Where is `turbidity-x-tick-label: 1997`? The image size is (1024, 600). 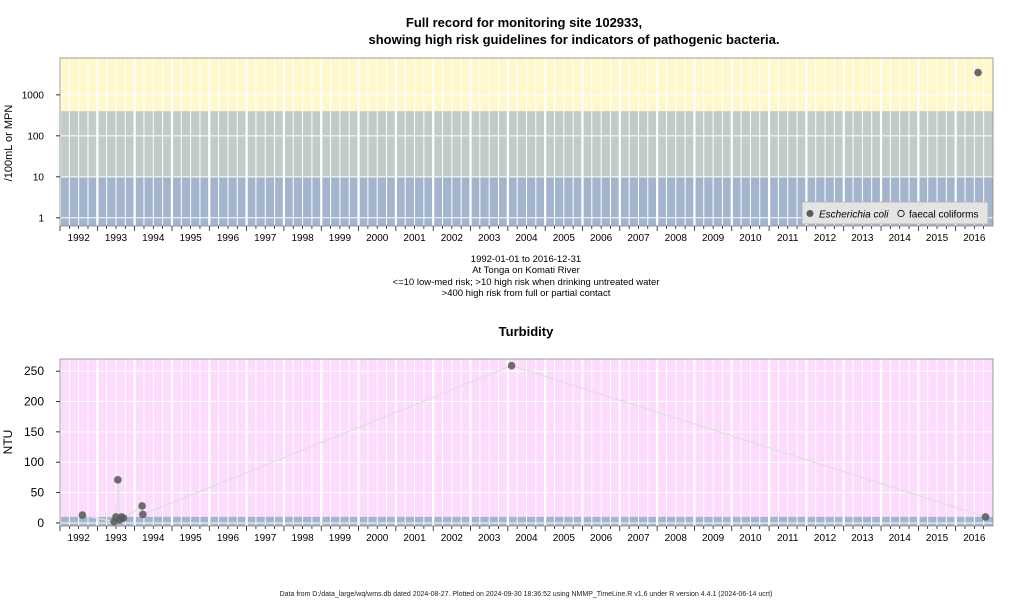 turbidity-x-tick-label: 1997 is located at coordinates (265, 538).